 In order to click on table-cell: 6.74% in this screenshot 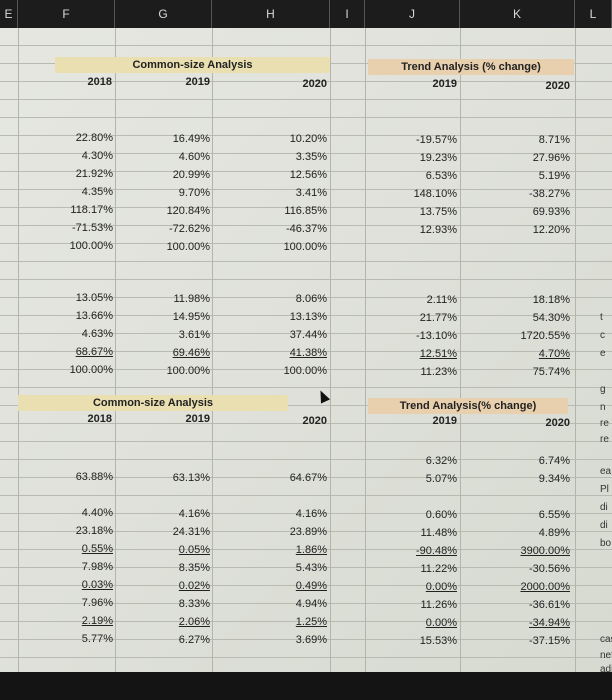, I will do `click(554, 461)`.